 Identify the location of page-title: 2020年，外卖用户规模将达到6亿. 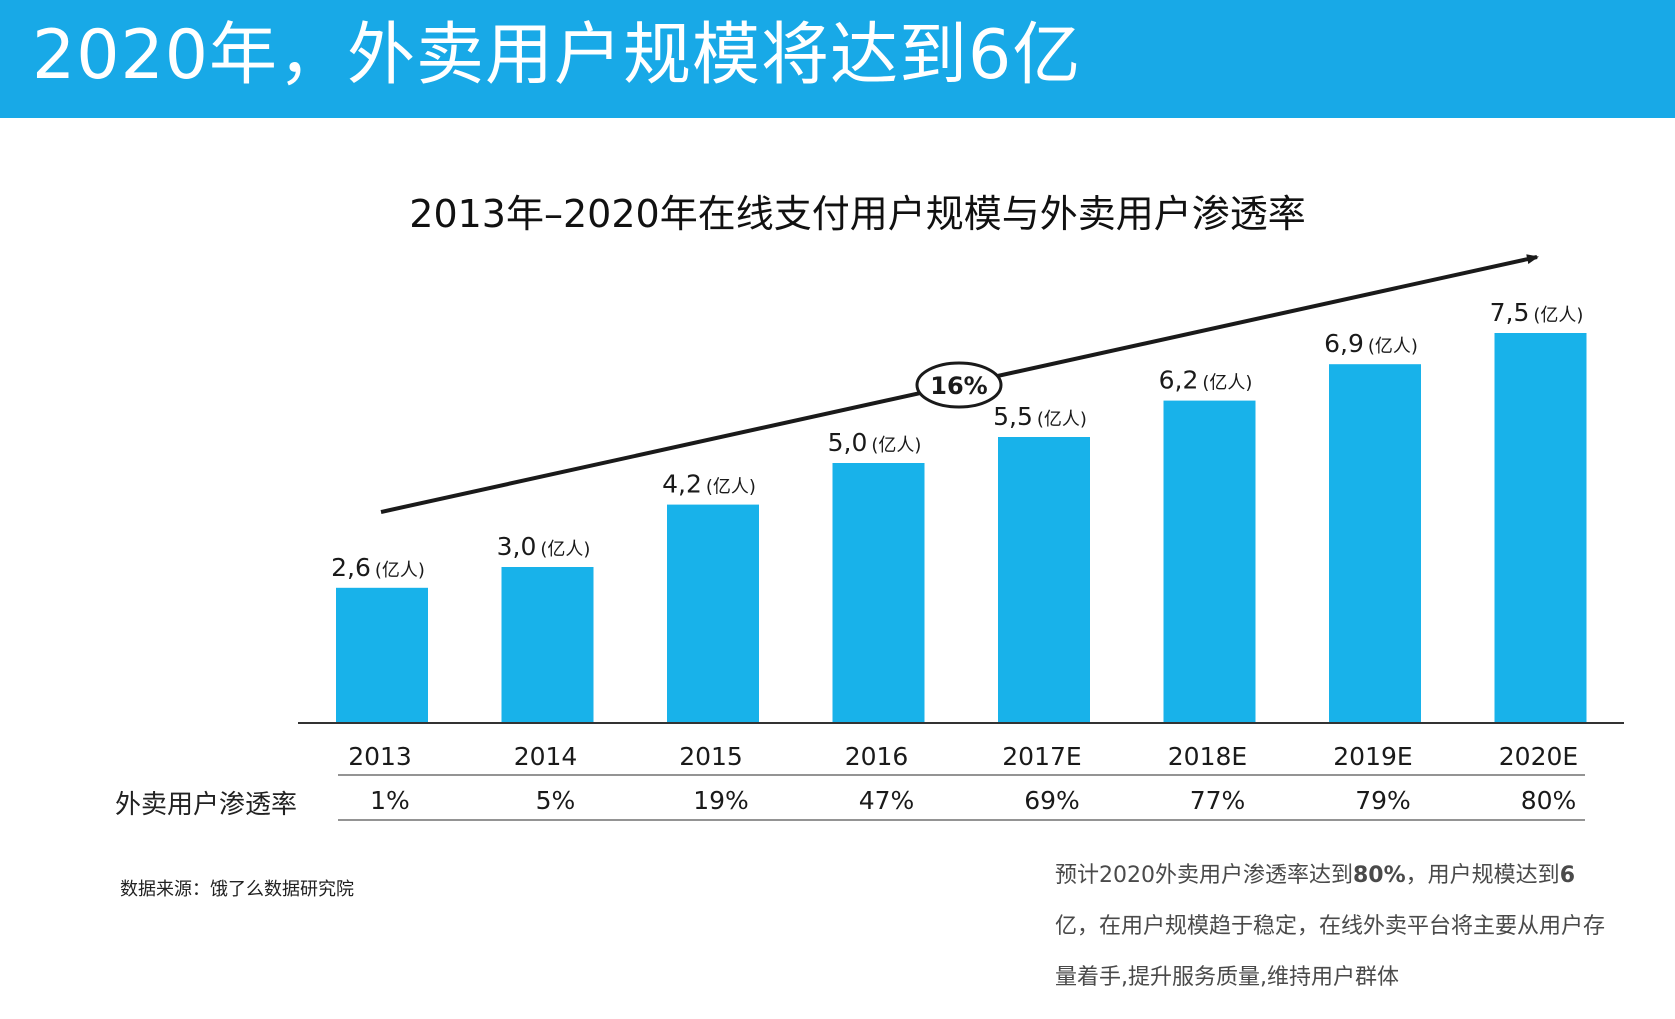
(557, 55).